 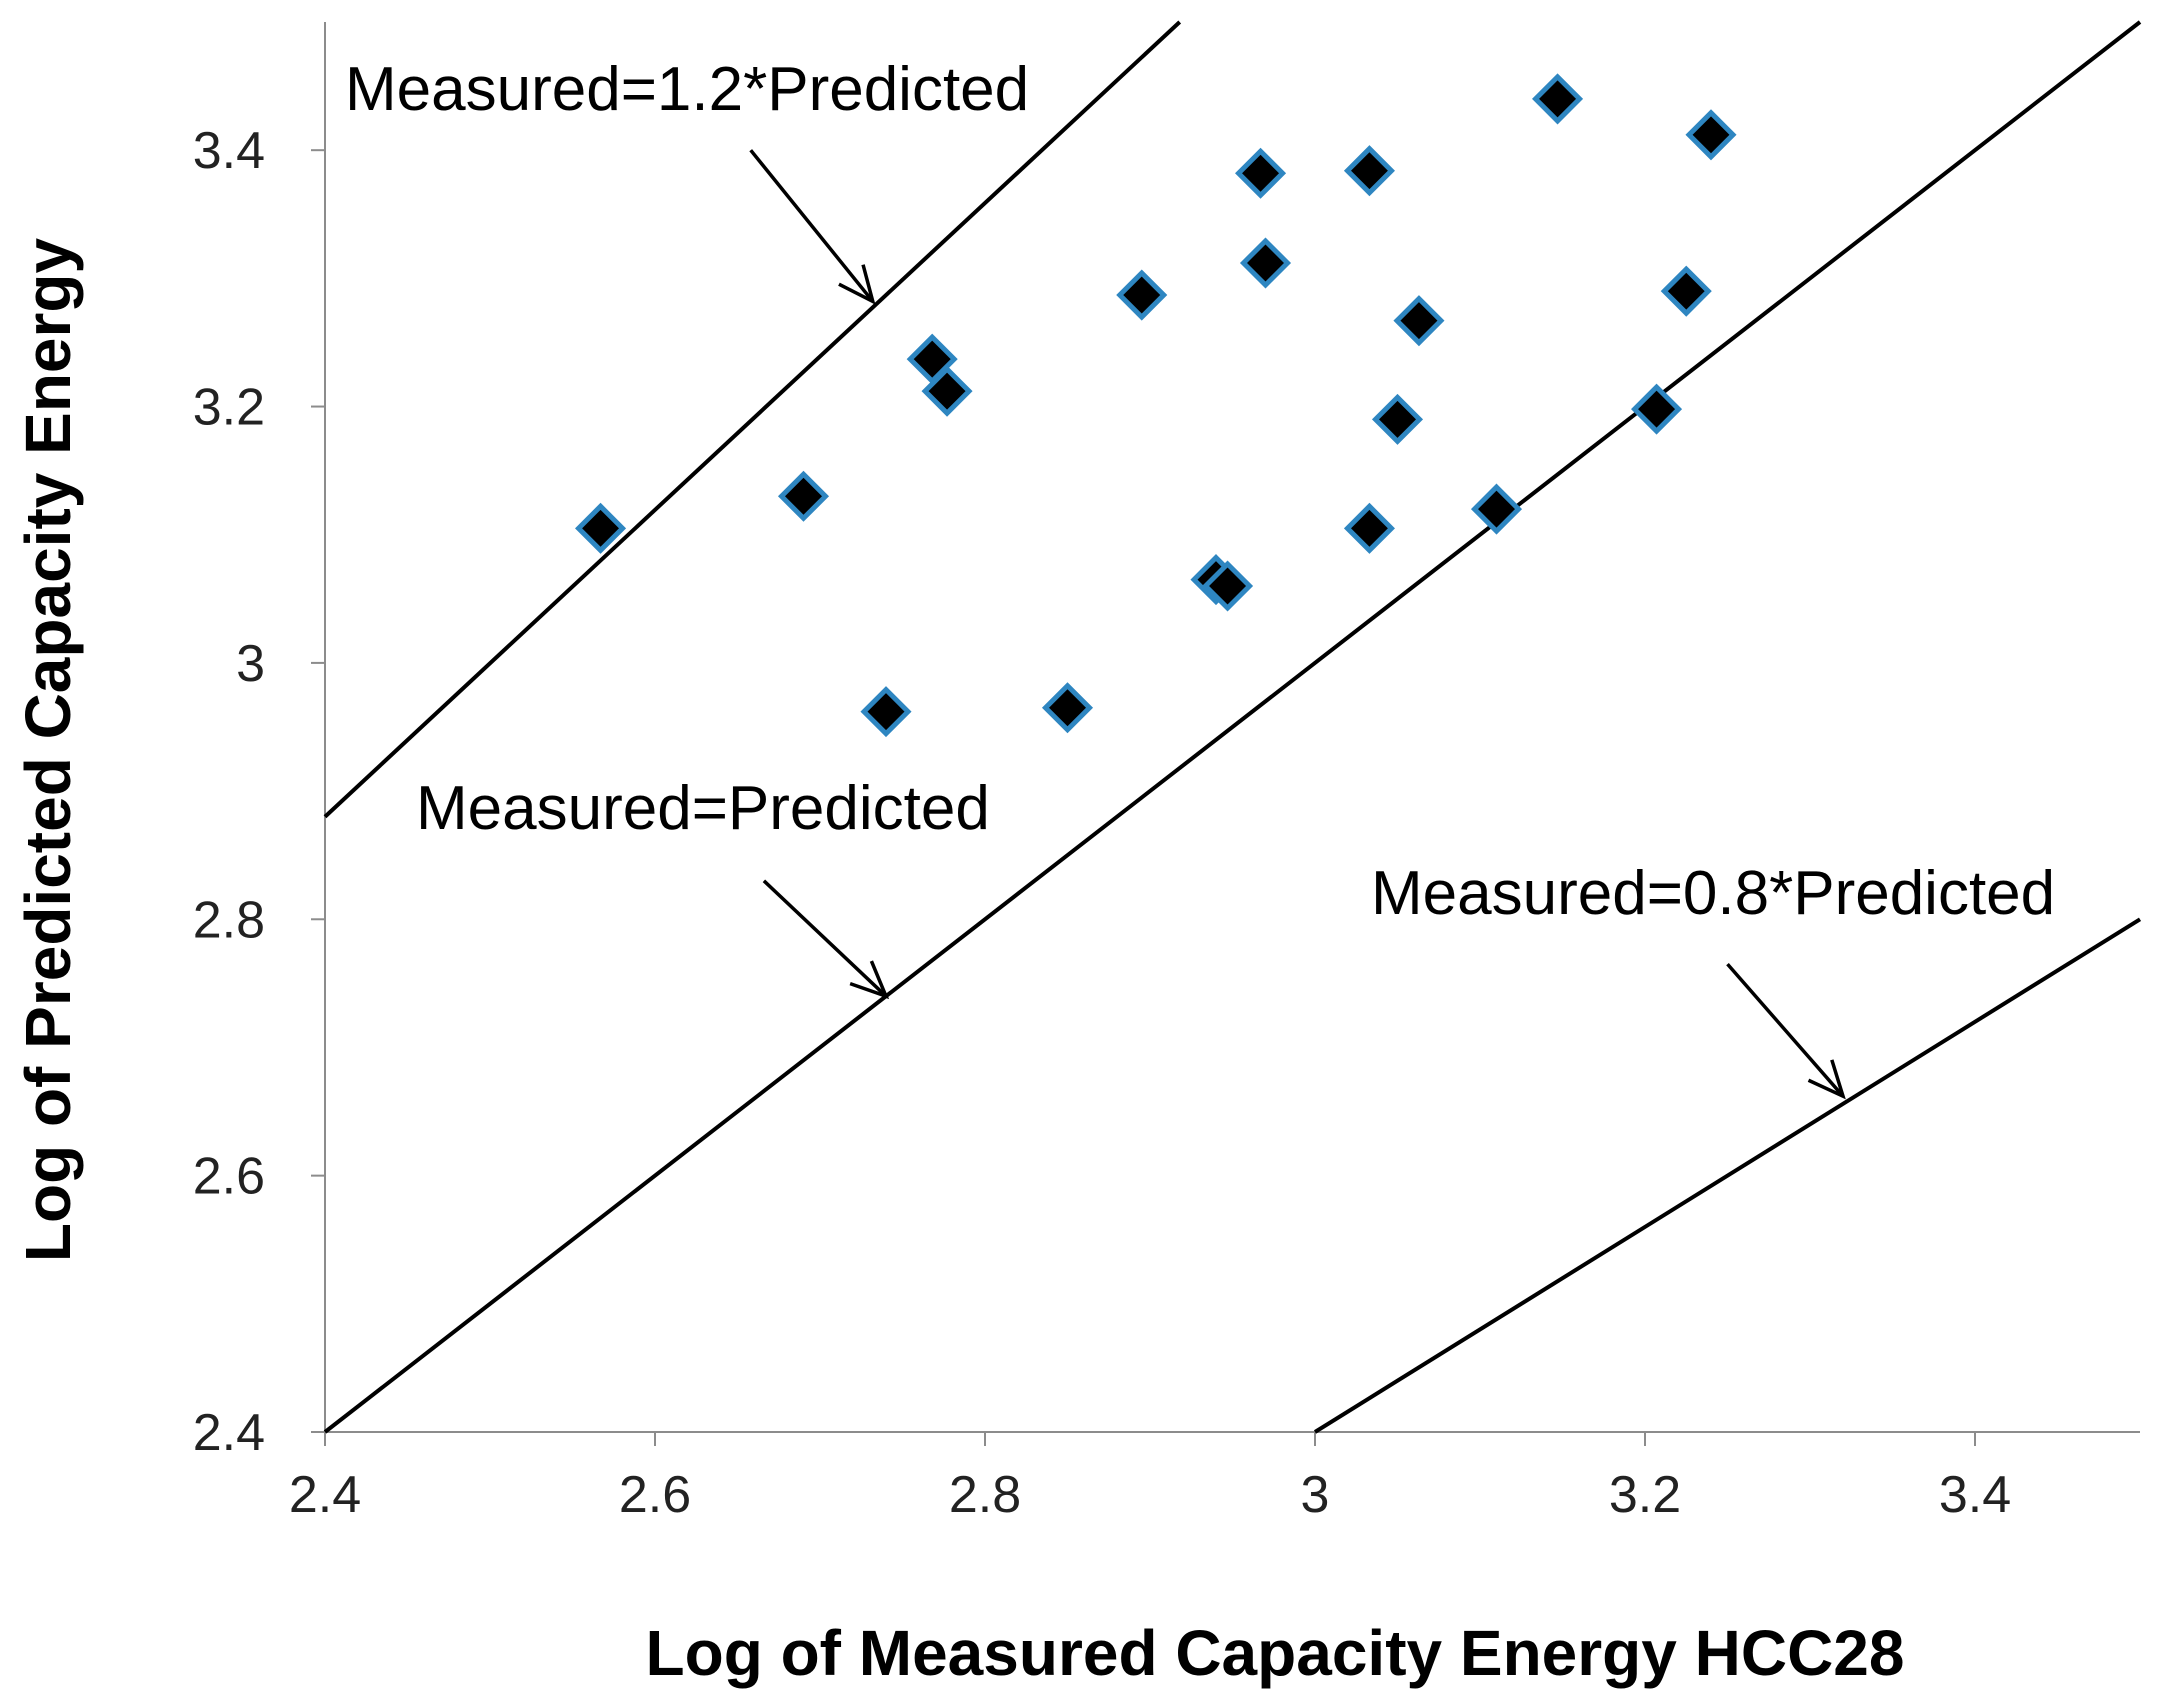 I want to click on y-tick-label: 3.4, so click(x=229, y=151).